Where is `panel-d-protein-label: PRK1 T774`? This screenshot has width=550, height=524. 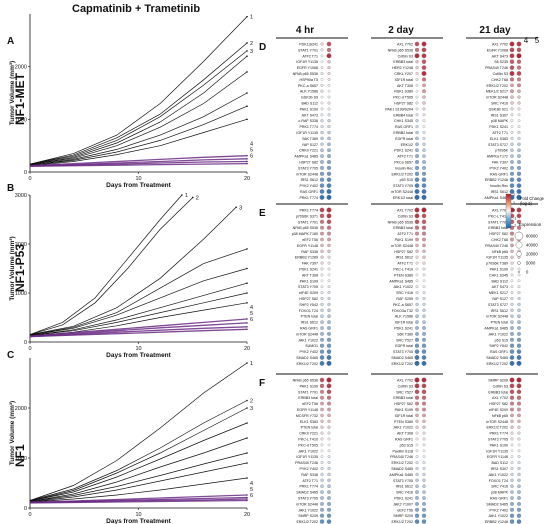 panel-d-protein-label: PRK1 T774 is located at coordinates (308, 198).